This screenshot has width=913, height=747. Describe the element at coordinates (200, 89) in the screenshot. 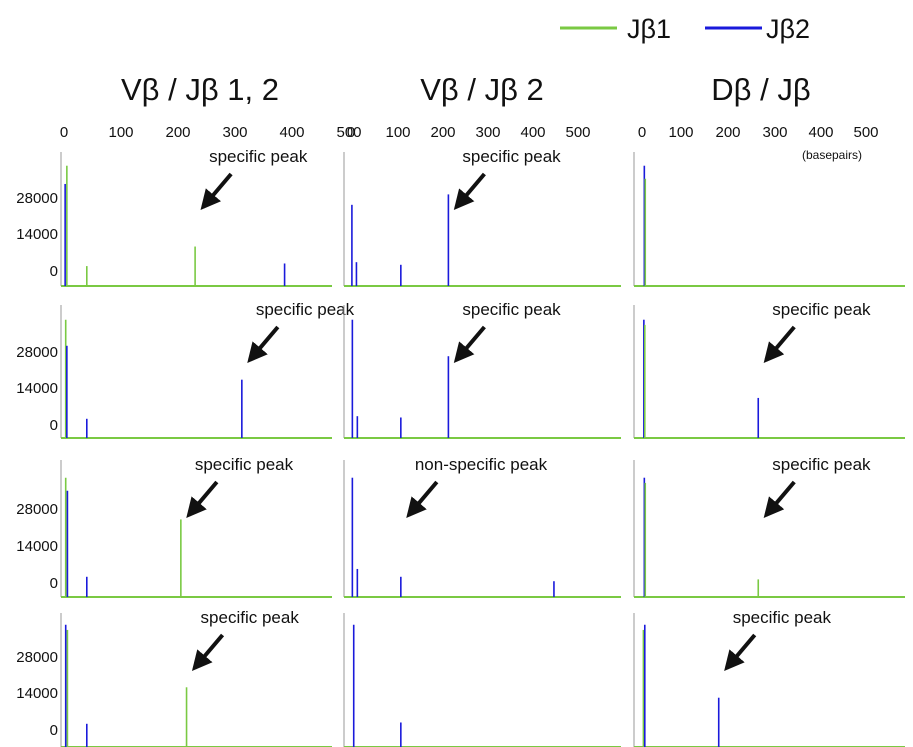

I see `column-title-1: Vβ / Jβ 1, 2` at that location.